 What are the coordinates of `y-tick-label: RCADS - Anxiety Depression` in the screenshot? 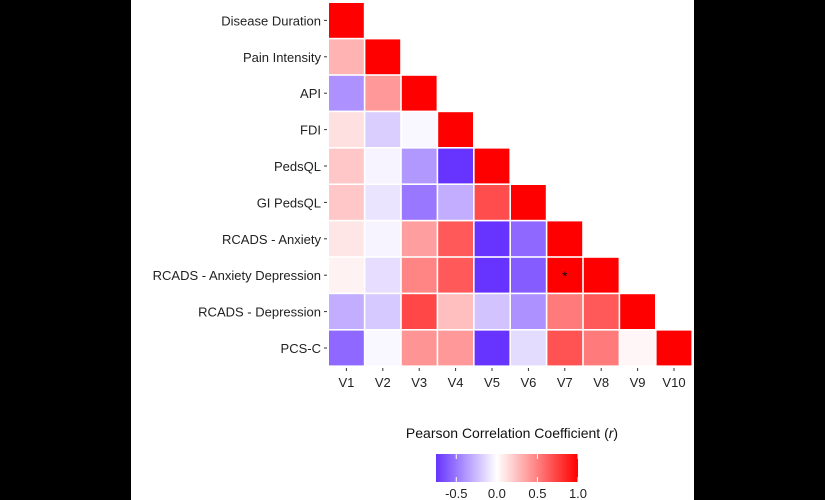 It's located at (237, 275).